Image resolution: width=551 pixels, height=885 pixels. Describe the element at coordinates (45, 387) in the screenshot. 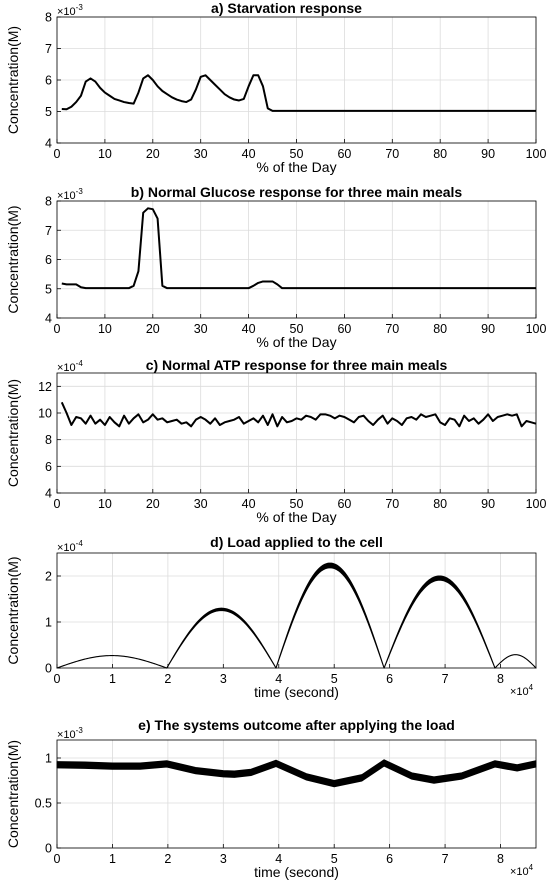

I see `y-tick-label: 12` at that location.